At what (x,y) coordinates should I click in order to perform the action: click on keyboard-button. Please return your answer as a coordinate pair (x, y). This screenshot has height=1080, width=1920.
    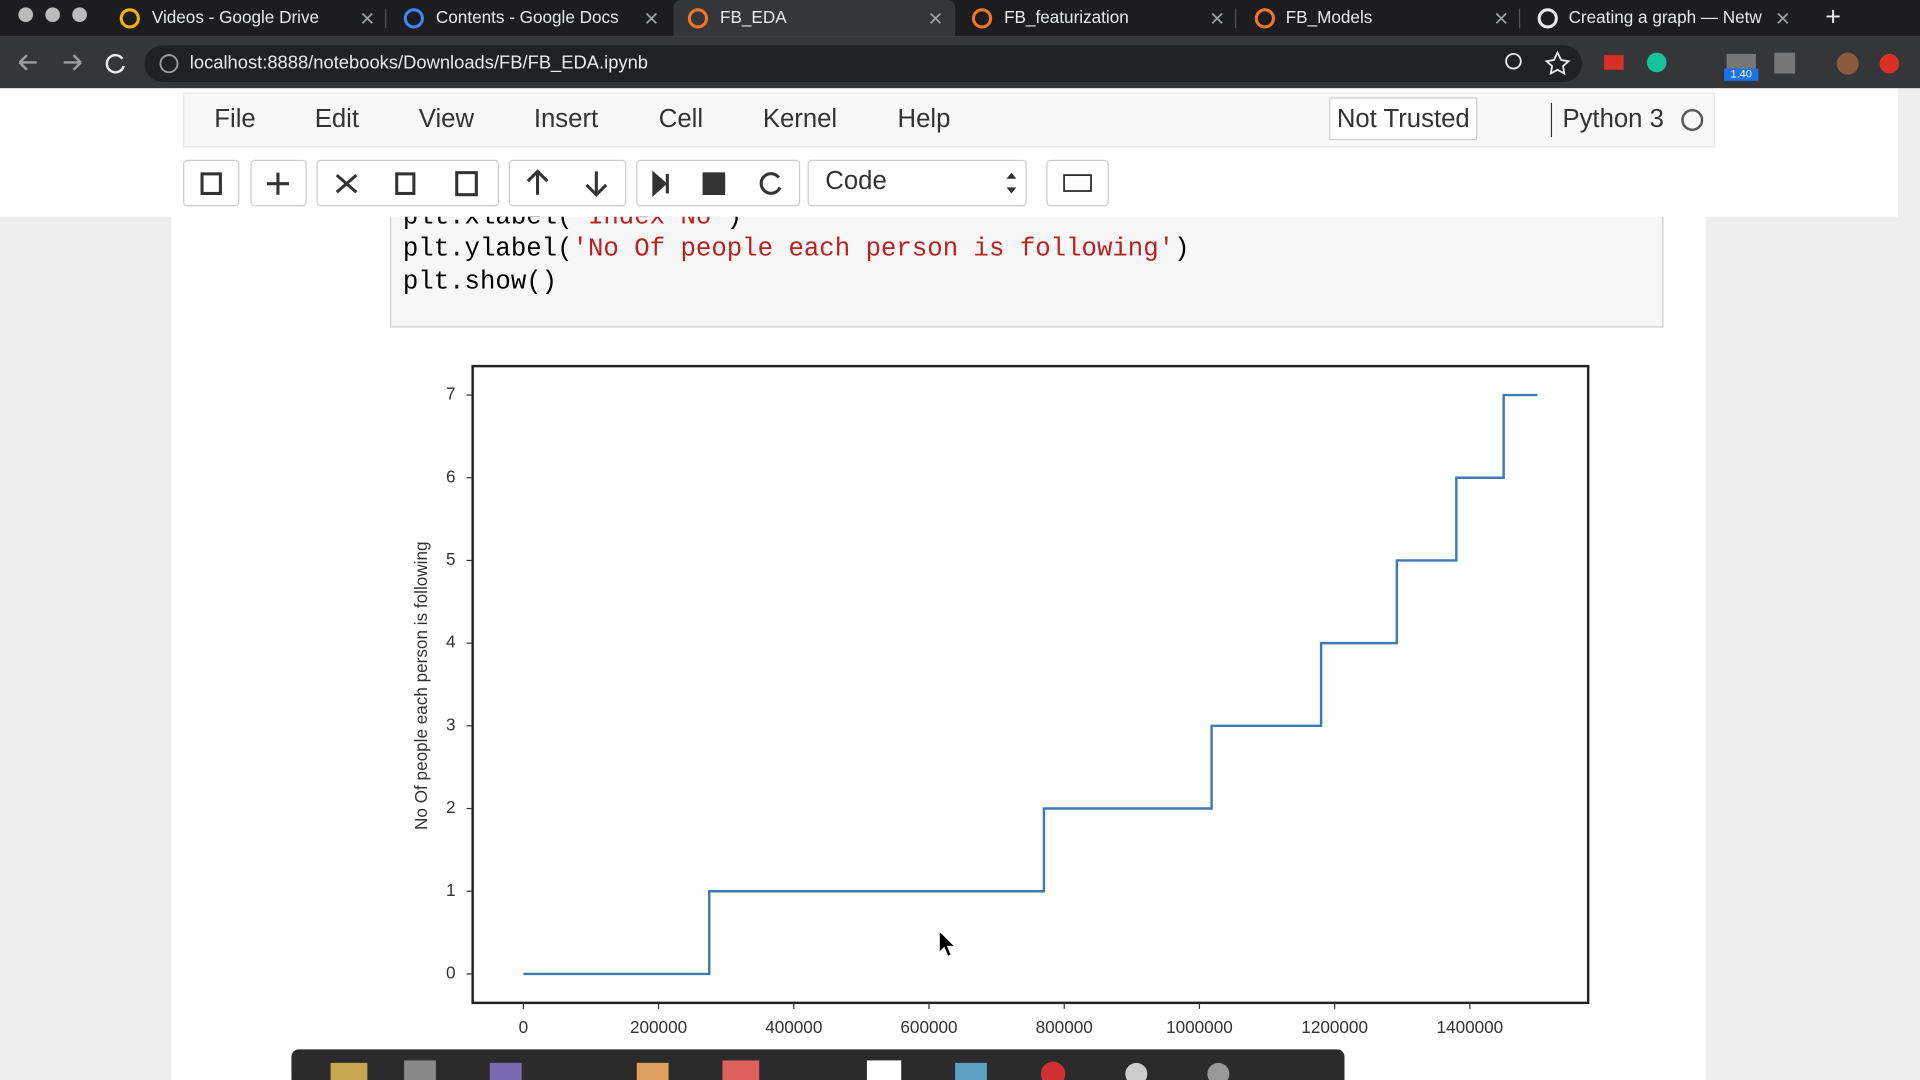
    Looking at the image, I should click on (1077, 183).